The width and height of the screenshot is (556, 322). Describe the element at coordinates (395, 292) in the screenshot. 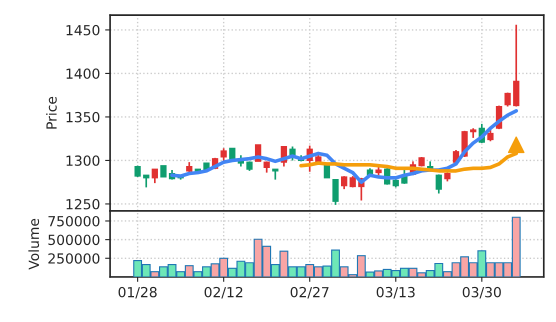

I see `x-tick-label: 03/13` at that location.